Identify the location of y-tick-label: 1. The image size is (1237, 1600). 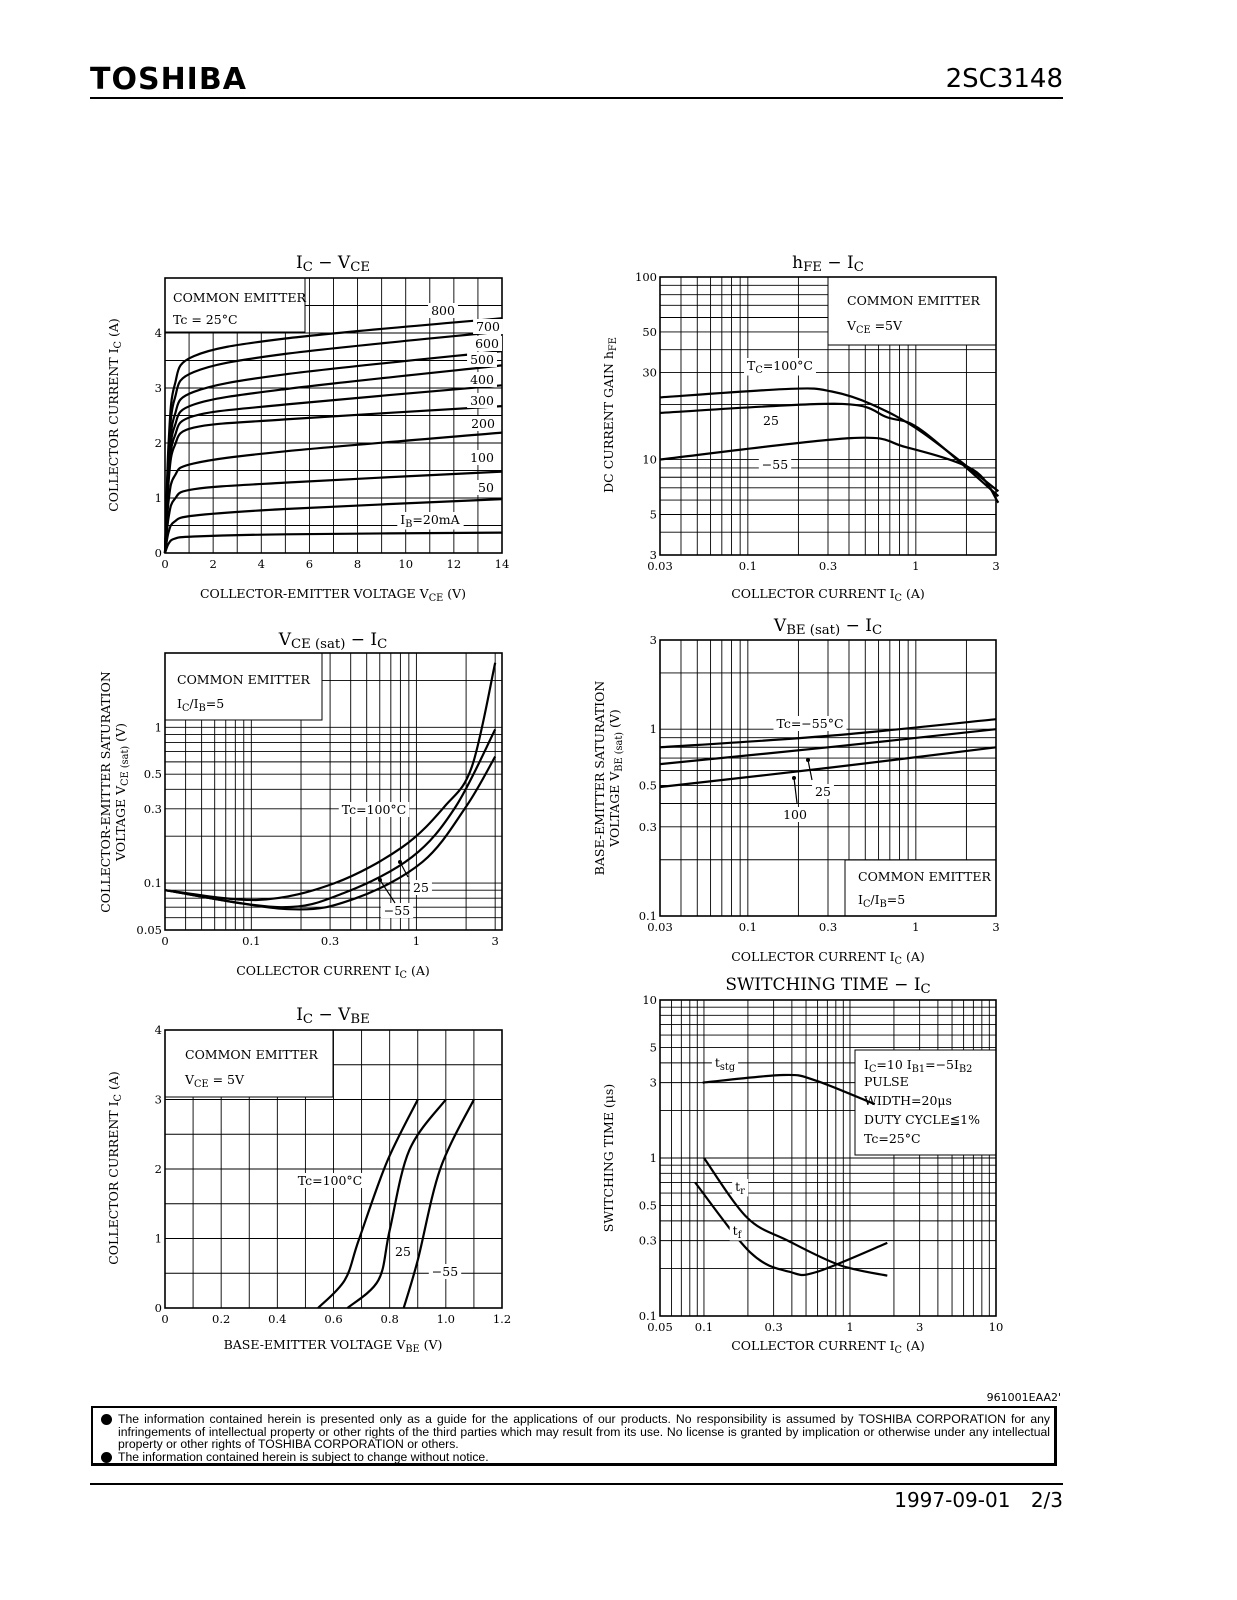
(158, 1239).